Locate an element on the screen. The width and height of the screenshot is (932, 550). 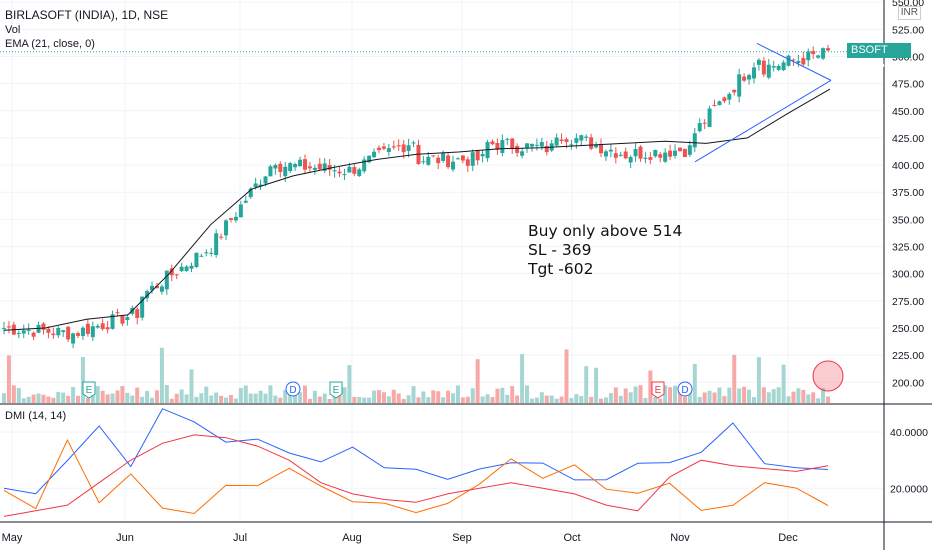
time-tick-label: Sep is located at coordinates (462, 538).